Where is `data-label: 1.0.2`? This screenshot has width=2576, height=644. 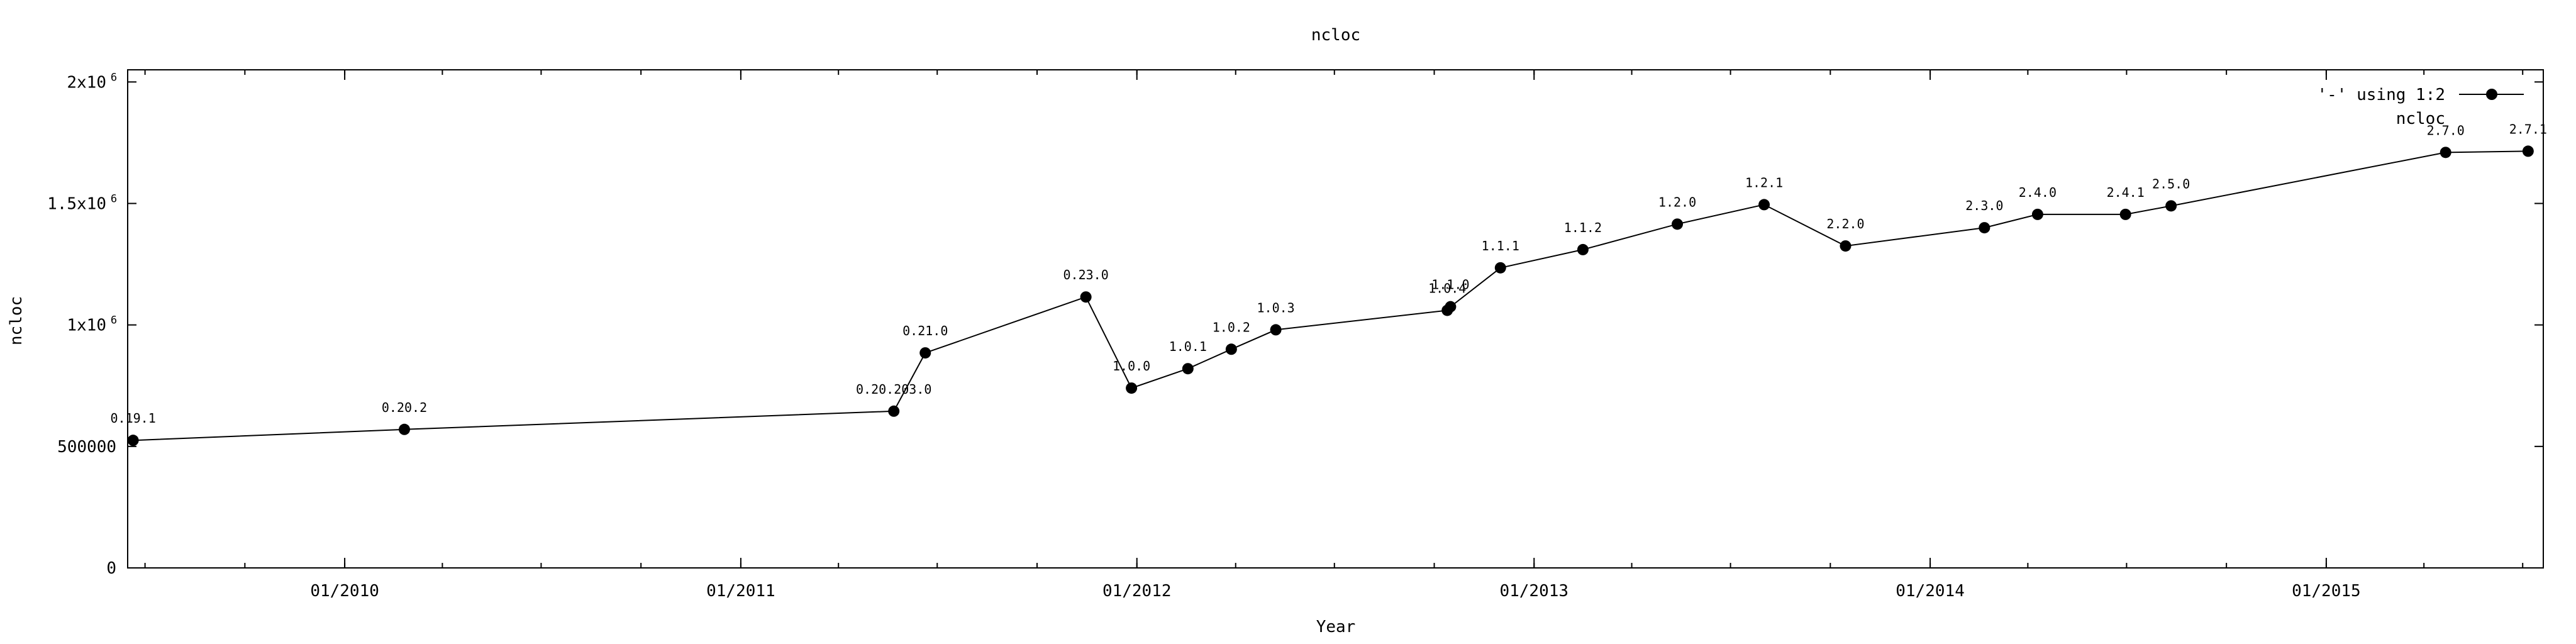 data-label: 1.0.2 is located at coordinates (1231, 327).